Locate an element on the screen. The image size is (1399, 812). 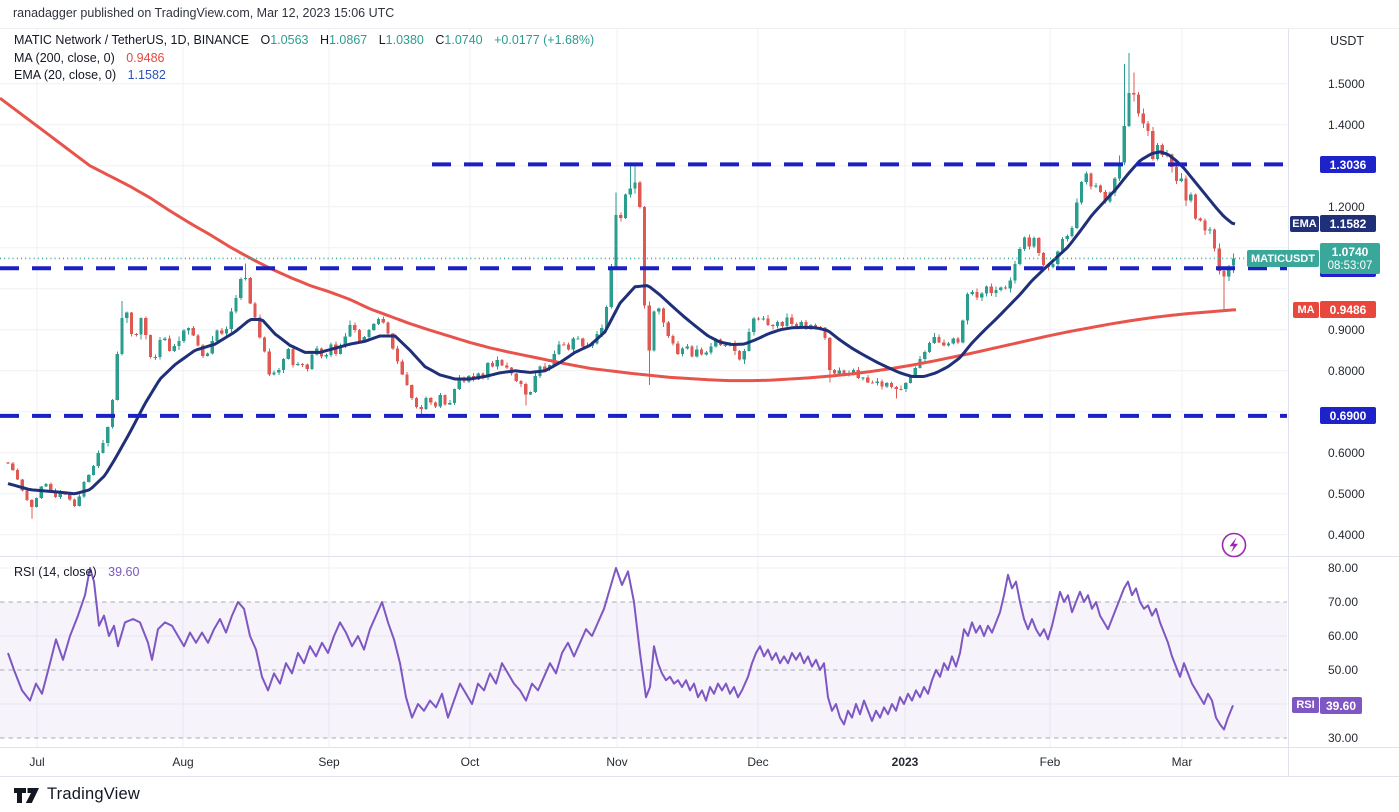
svg-text: 50.00 is located at coordinates (1343, 670).